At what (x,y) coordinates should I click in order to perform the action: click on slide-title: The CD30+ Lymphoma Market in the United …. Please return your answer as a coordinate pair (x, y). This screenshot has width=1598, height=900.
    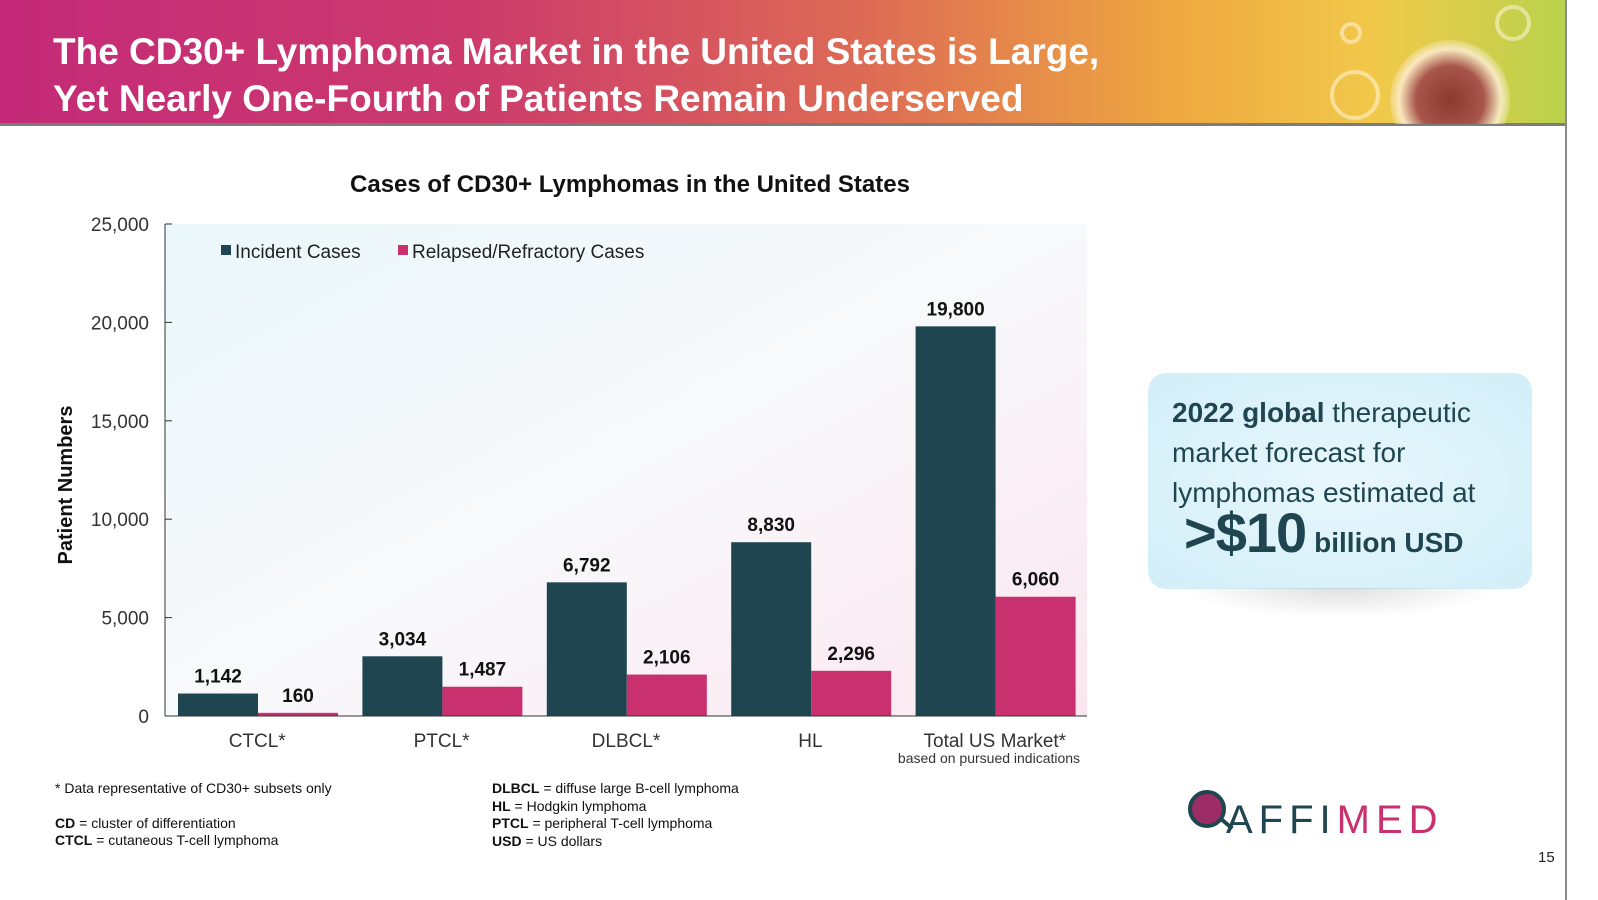
    Looking at the image, I should click on (576, 75).